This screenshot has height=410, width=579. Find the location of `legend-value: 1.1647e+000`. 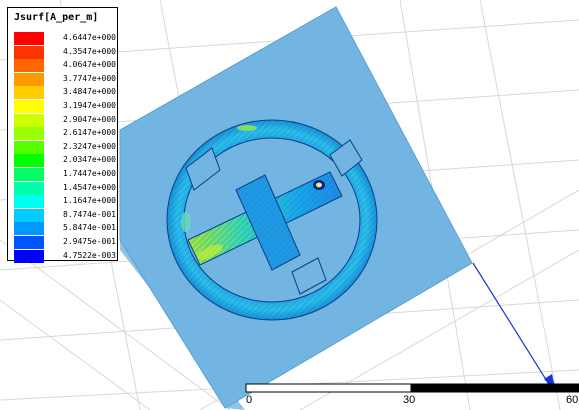

legend-value: 1.1647e+000 is located at coordinates (89, 201).